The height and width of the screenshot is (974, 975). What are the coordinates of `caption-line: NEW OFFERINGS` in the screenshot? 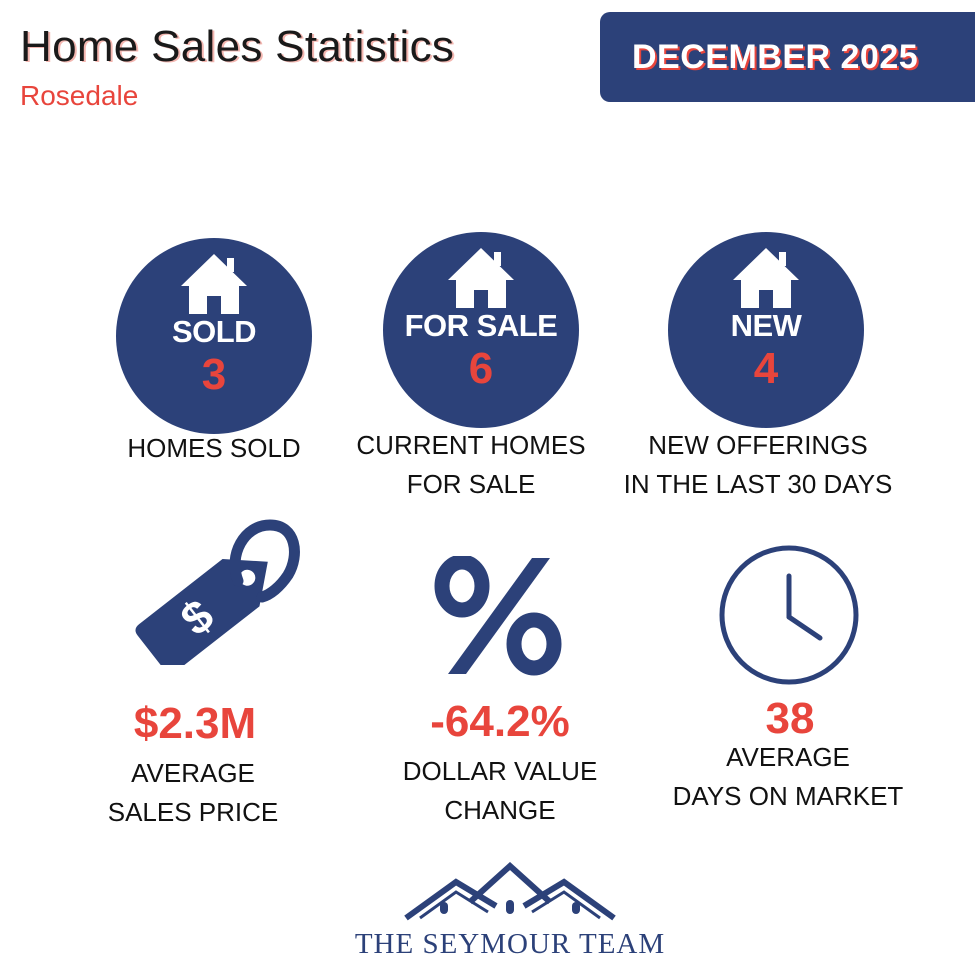 It's located at (758, 445).